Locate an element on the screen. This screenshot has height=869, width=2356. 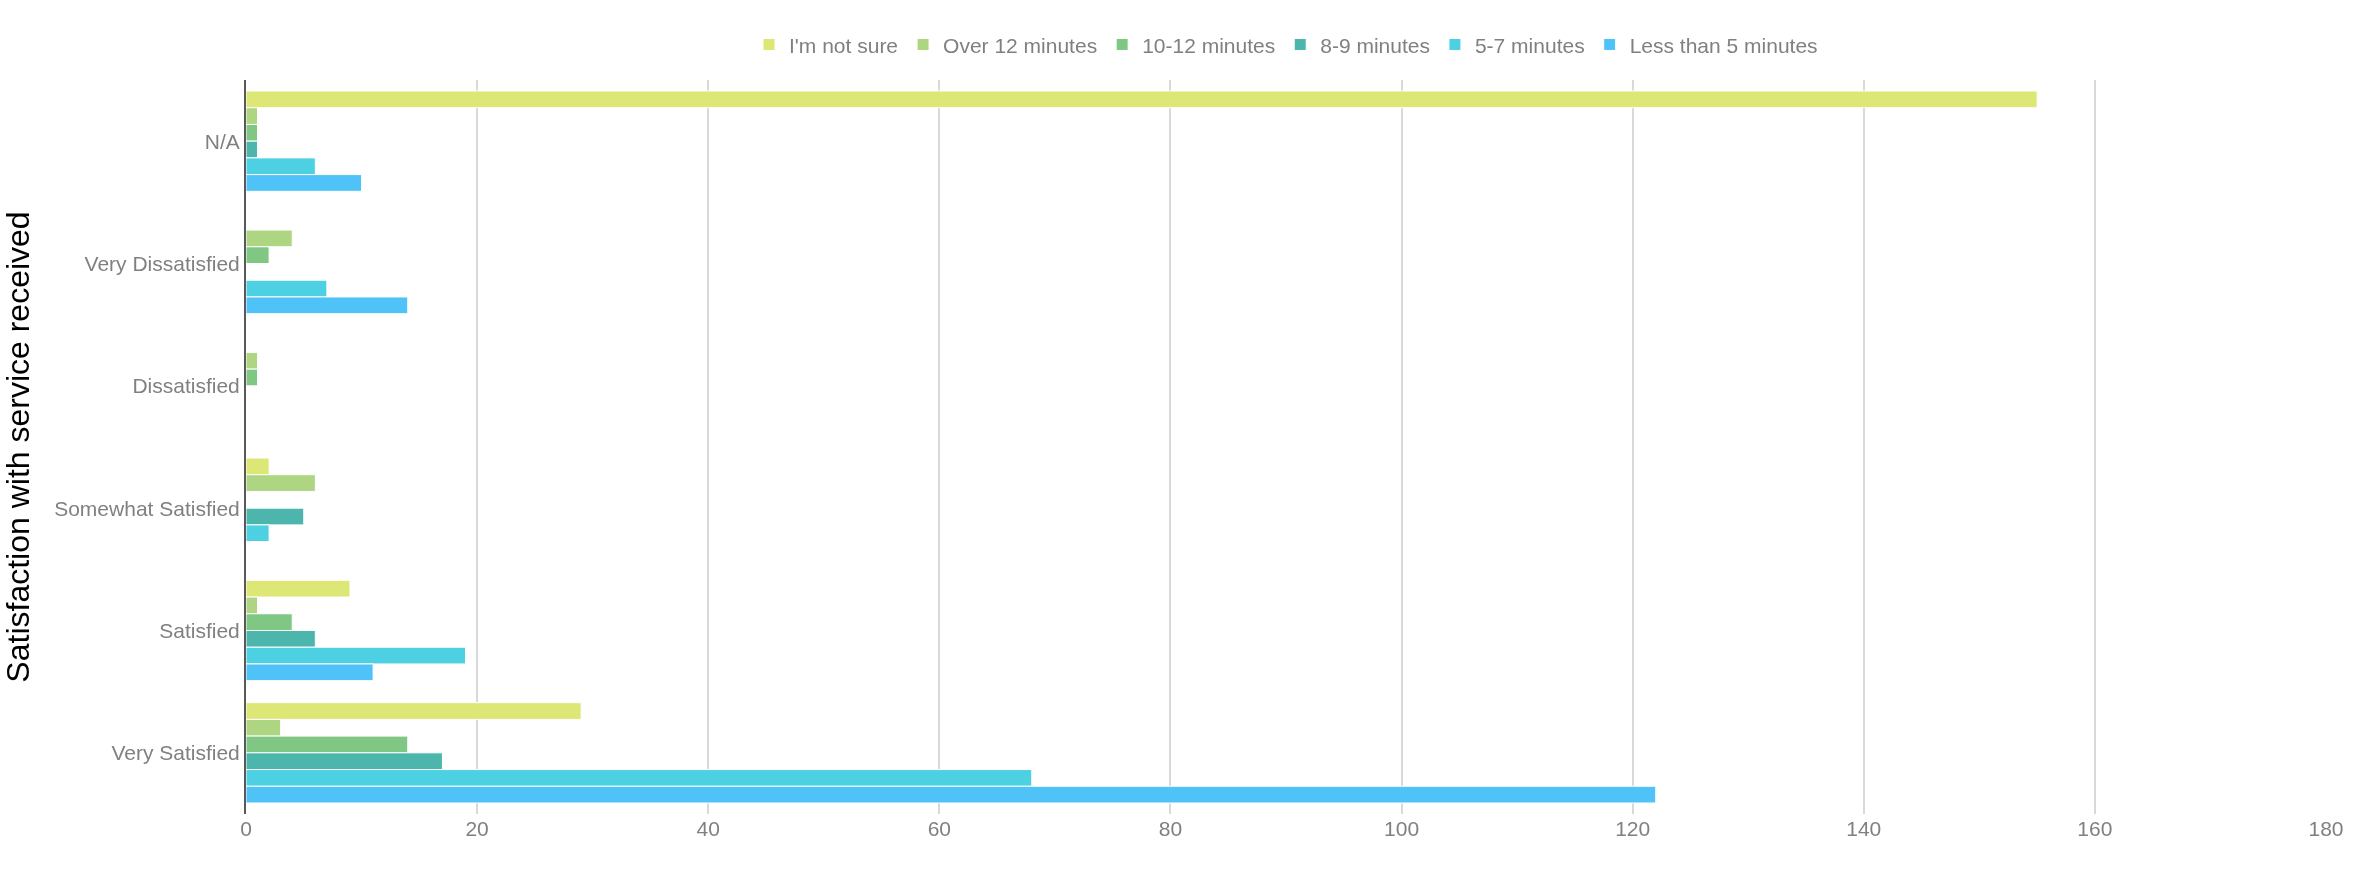
y-tick-label: Dissatisfied is located at coordinates (186, 386).